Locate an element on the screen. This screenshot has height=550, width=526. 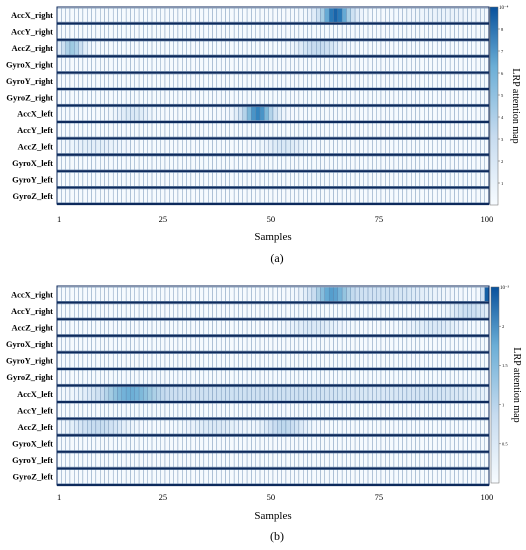
row-label: AccX_left is located at coordinates (35, 394).